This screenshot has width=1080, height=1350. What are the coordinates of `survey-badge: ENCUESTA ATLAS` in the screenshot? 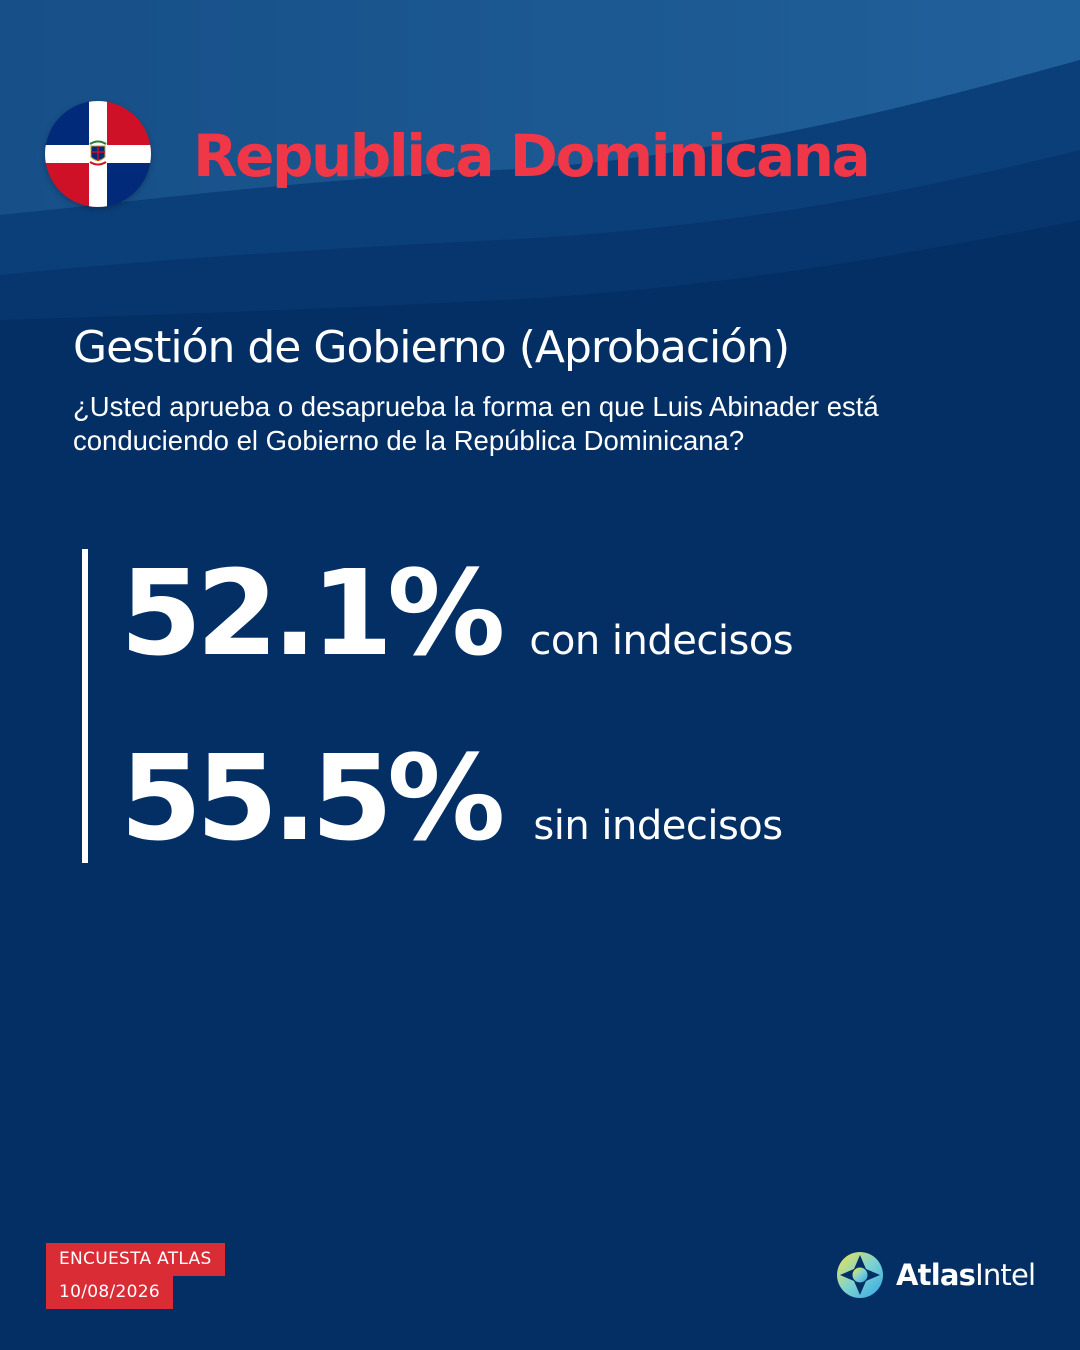 It's located at (135, 1259).